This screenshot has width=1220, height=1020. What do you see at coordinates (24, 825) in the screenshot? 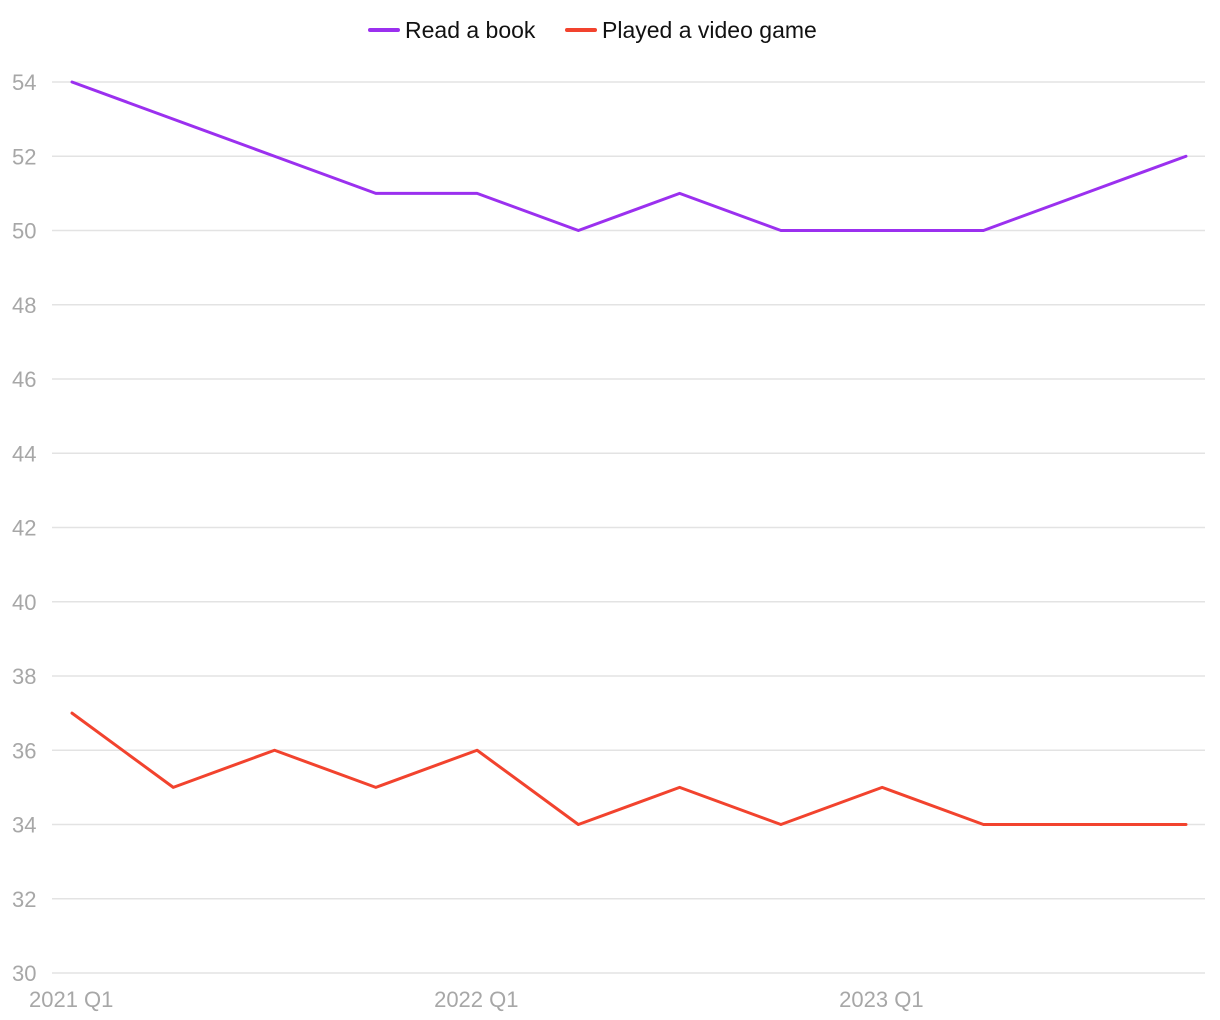
I see `y-tick-label-34: 34` at bounding box center [24, 825].